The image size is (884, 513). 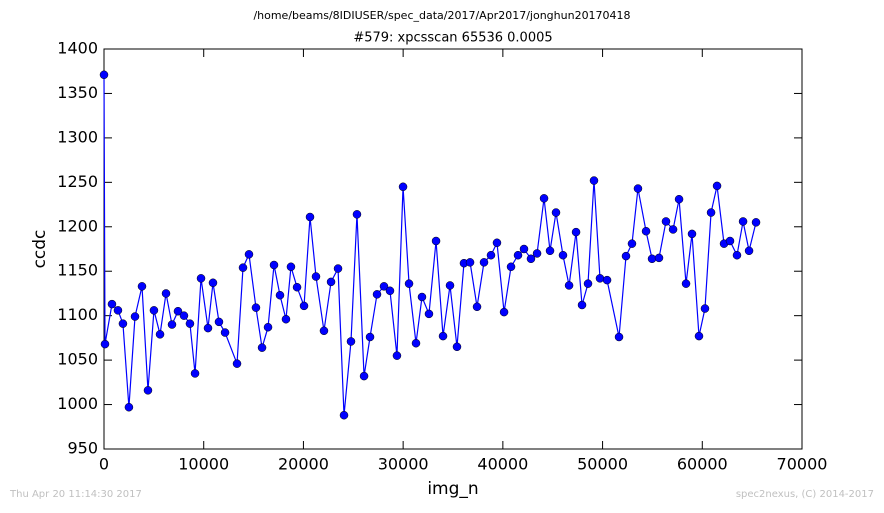 What do you see at coordinates (77, 92) in the screenshot?
I see `y-tick-label: 1350` at bounding box center [77, 92].